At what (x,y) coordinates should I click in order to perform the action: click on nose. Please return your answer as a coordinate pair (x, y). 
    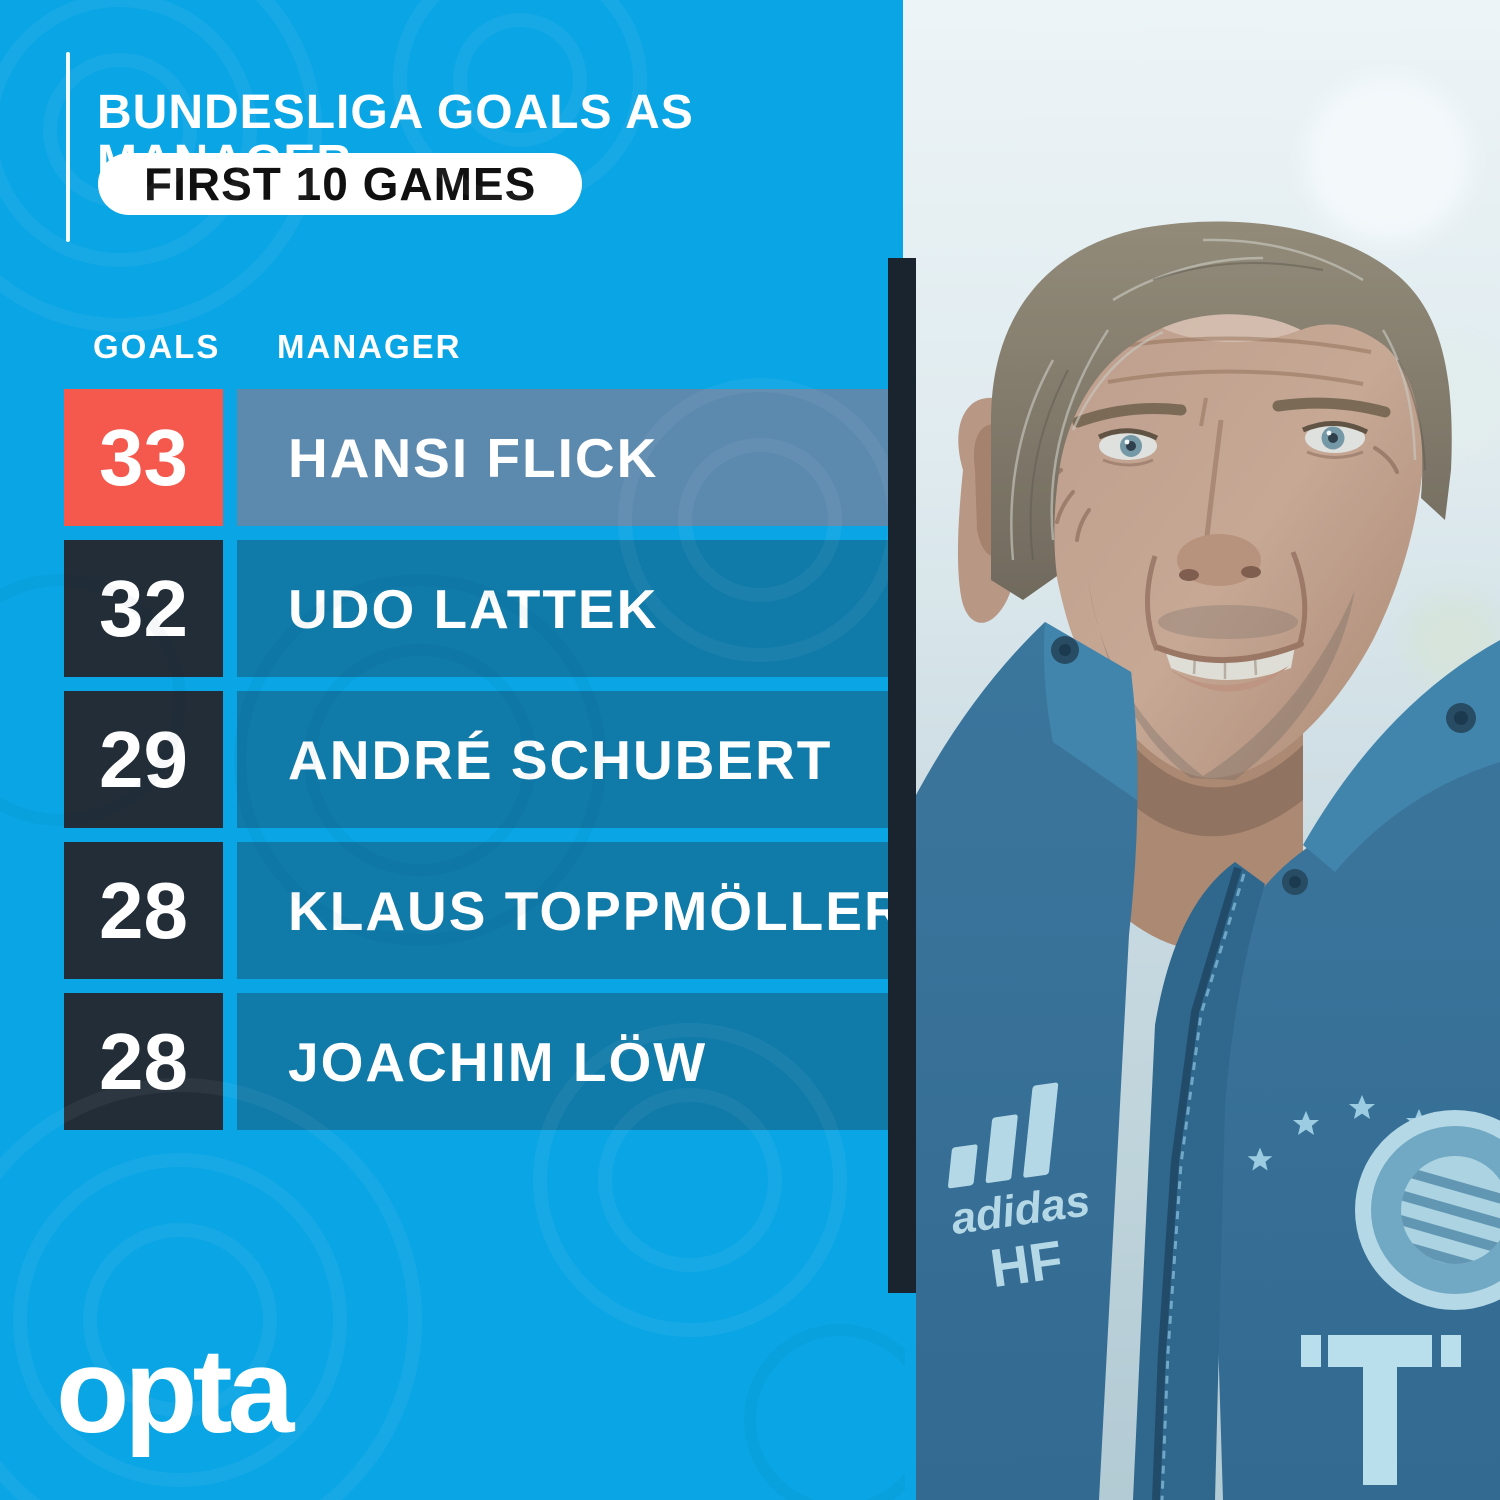
    Looking at the image, I should click on (1226, 535).